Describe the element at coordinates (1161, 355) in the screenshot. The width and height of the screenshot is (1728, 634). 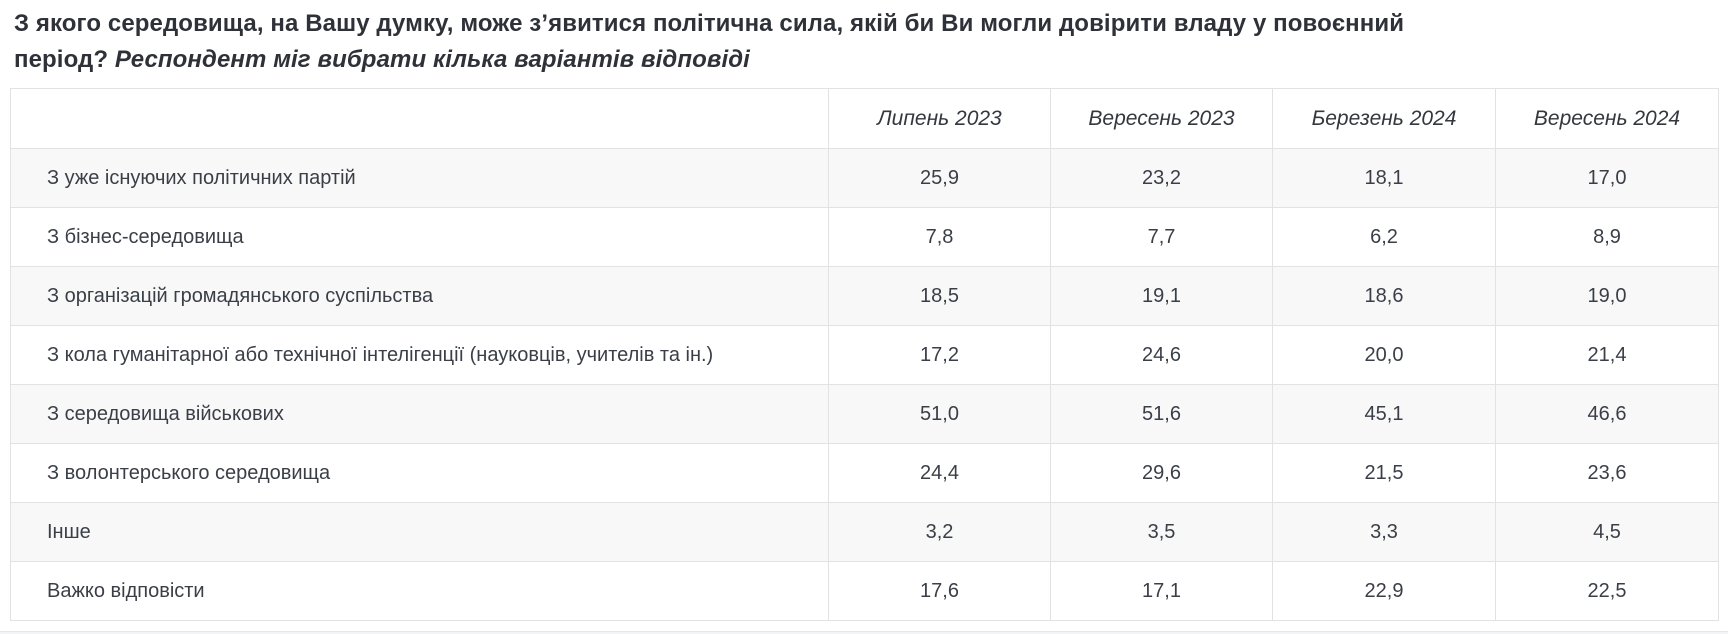
I see `value-cell: 24,6` at that location.